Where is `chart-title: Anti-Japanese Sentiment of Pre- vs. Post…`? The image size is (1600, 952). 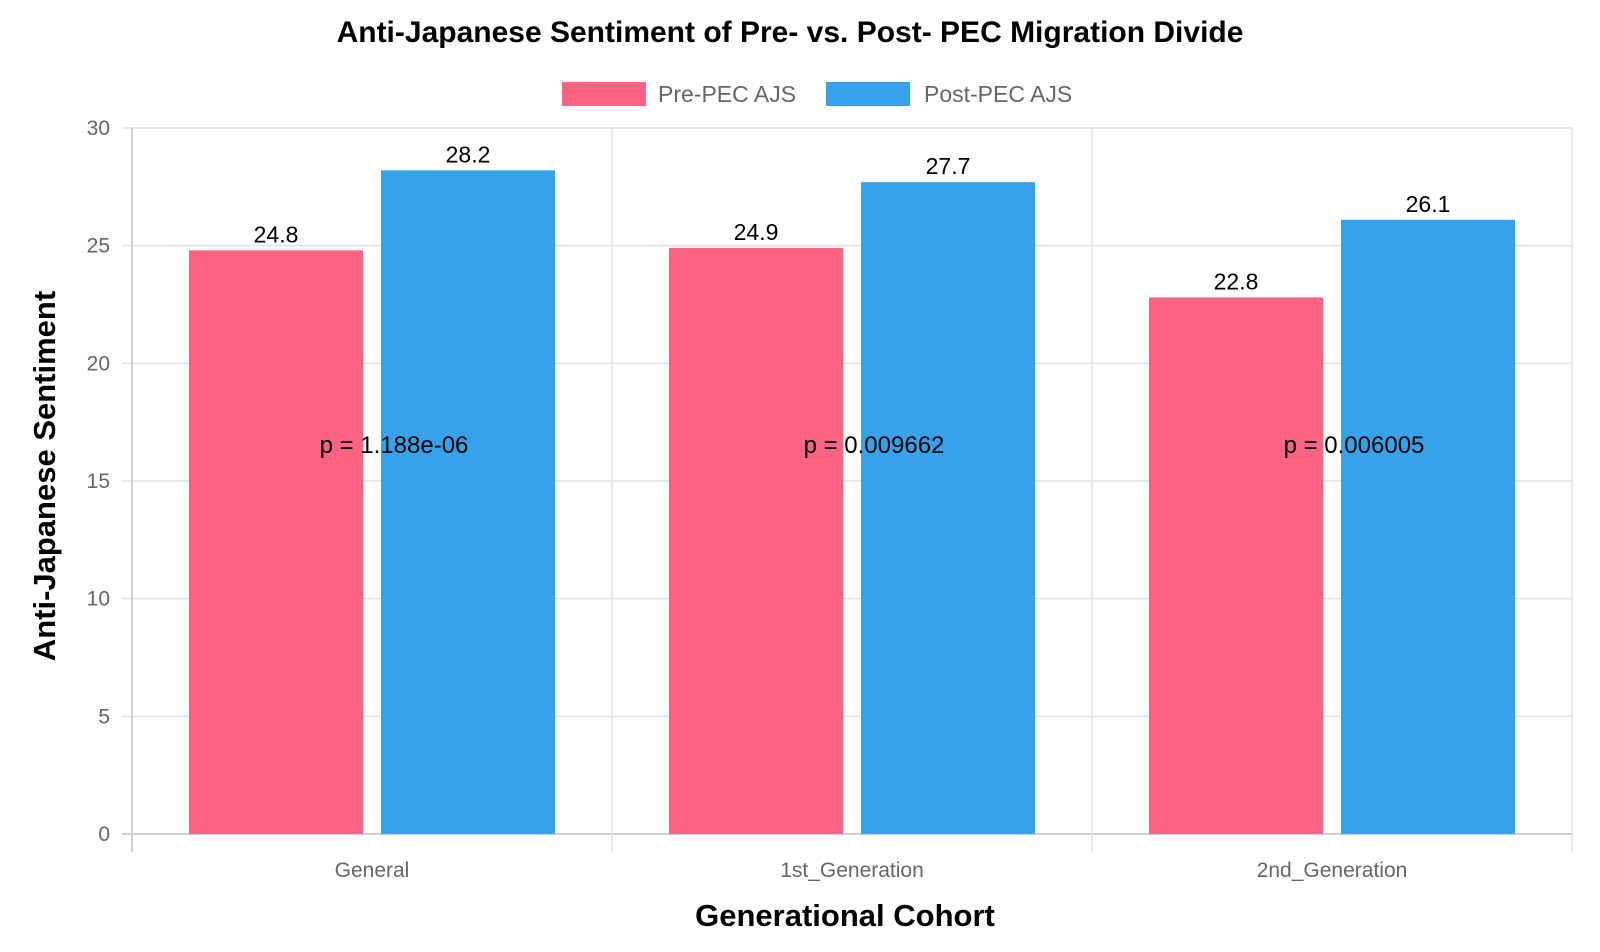
chart-title: Anti-Japanese Sentiment of Pre- vs. Post… is located at coordinates (790, 32).